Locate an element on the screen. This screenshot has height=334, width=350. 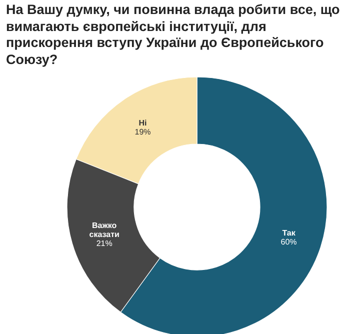
data-label: 21% is located at coordinates (104, 243).